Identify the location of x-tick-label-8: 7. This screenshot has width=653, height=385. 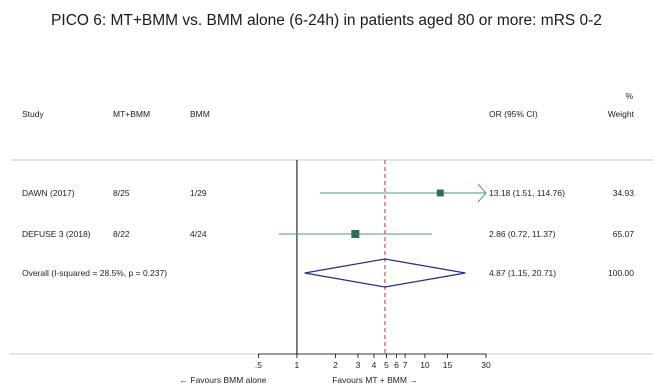
(405, 365).